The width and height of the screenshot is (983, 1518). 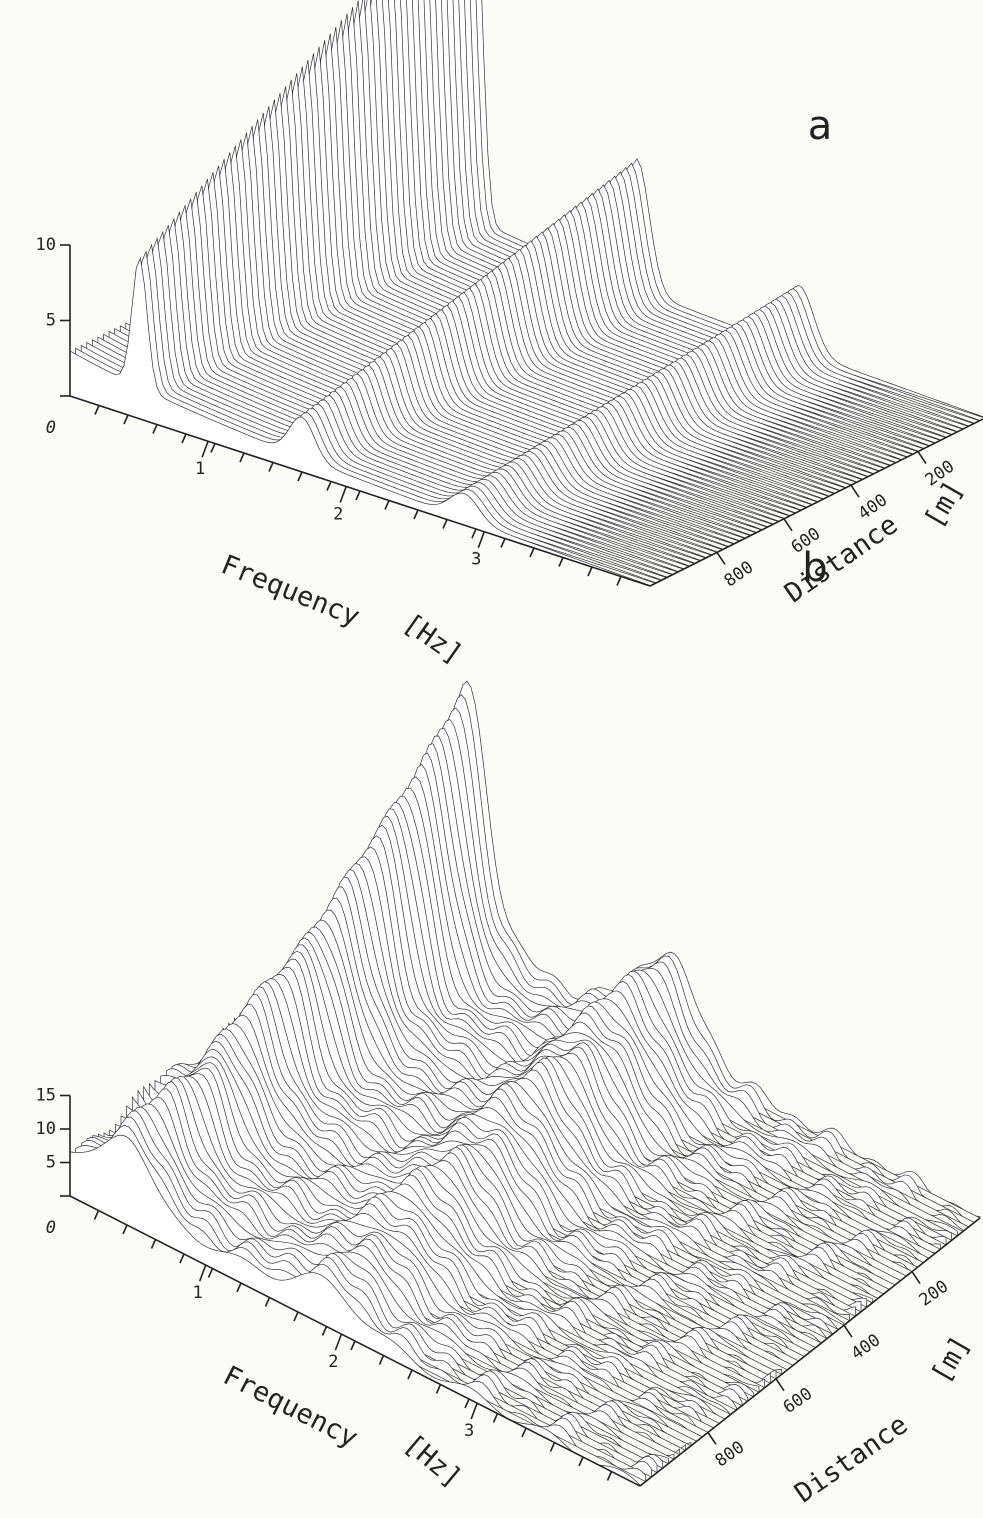 What do you see at coordinates (51, 321) in the screenshot?
I see `z-tick-label: 5` at bounding box center [51, 321].